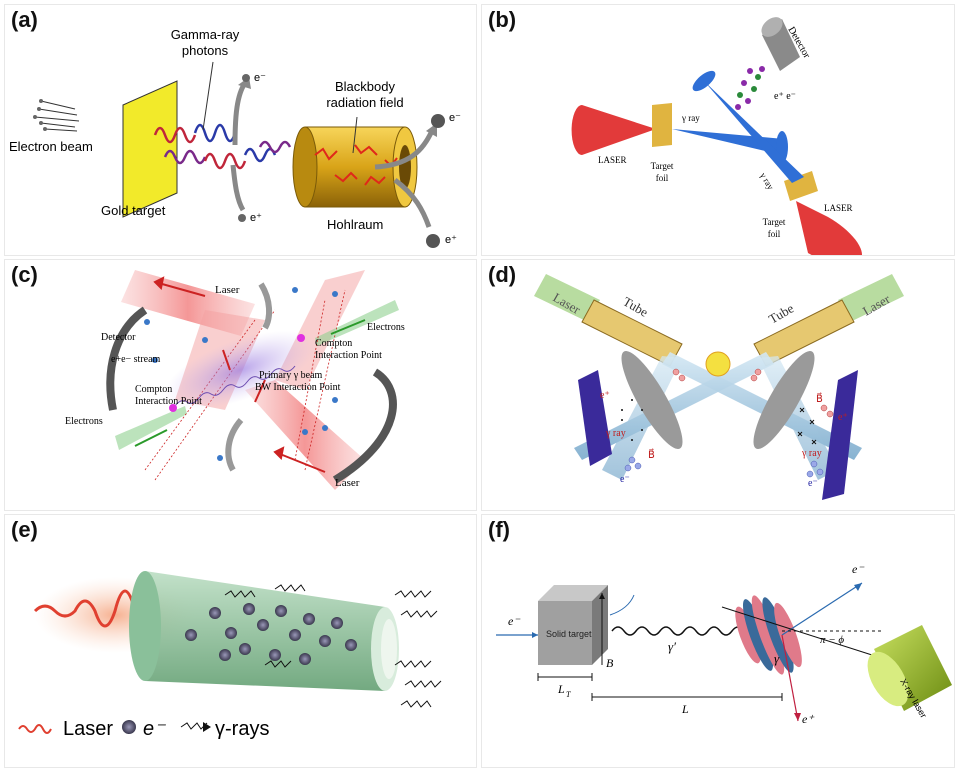 Image resolution: width=957 pixels, height=770 pixels. Describe the element at coordinates (605, 395) in the screenshot. I see `label-eplus-left: e⁺` at that location.